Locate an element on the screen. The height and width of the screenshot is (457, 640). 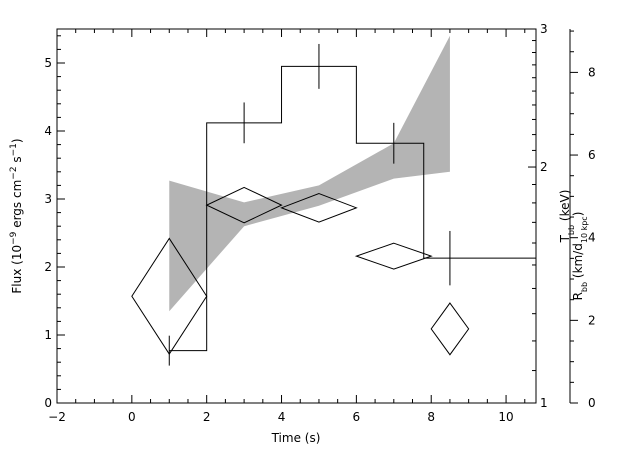
y-axis-label-left: Flux (10−9 ergs cm−2 s−1) is located at coordinates (16, 215).